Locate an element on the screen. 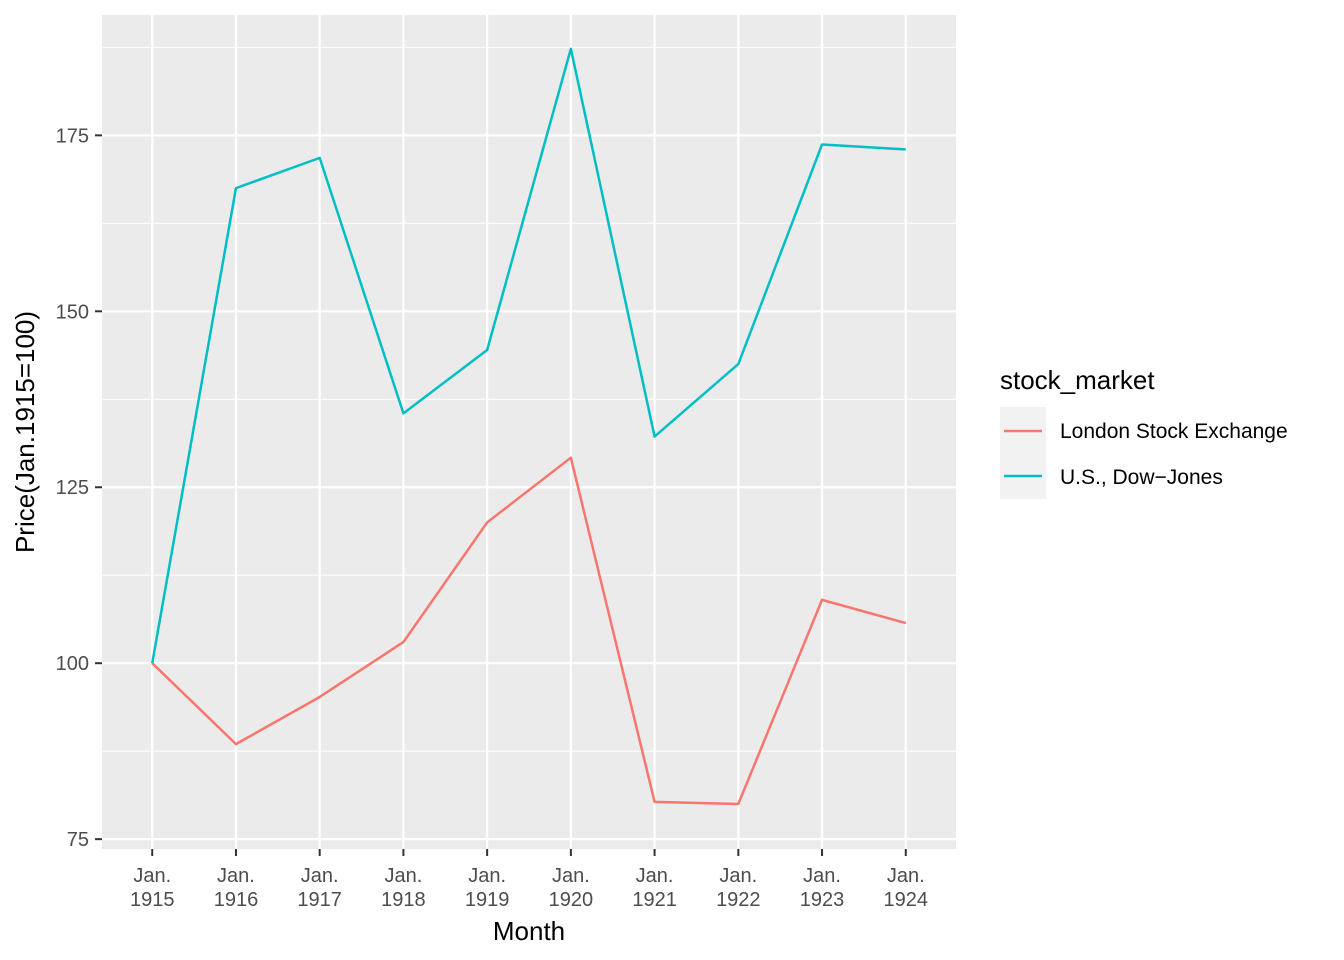 Image resolution: width=1344 pixels, height=960 pixels. y-axis: 75 100 125 150 175 is located at coordinates (79, 488).